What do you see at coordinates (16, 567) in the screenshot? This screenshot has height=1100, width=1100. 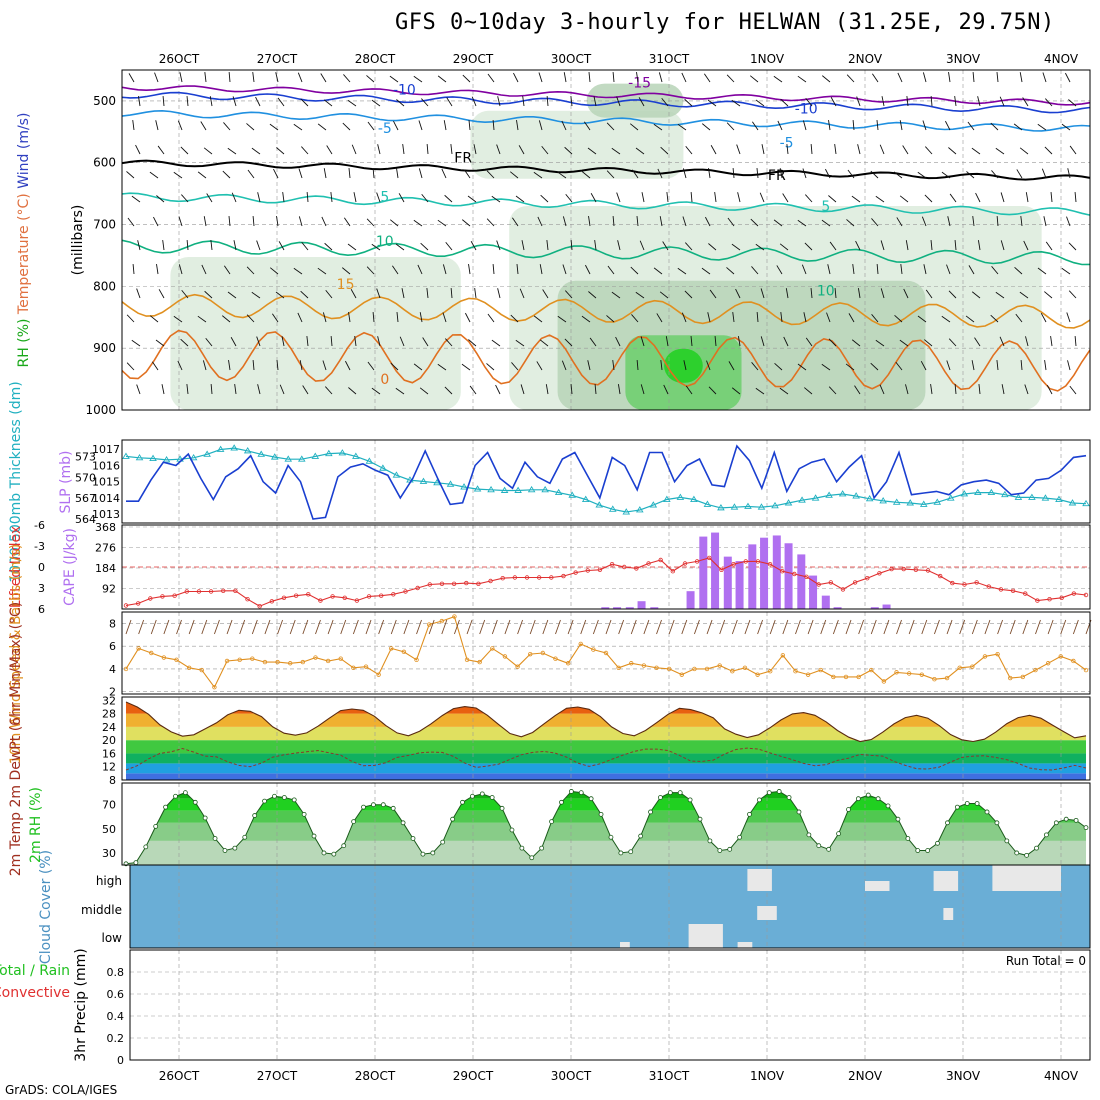 I see `lifted-index-ylabel: Lifted Index` at bounding box center [16, 567].